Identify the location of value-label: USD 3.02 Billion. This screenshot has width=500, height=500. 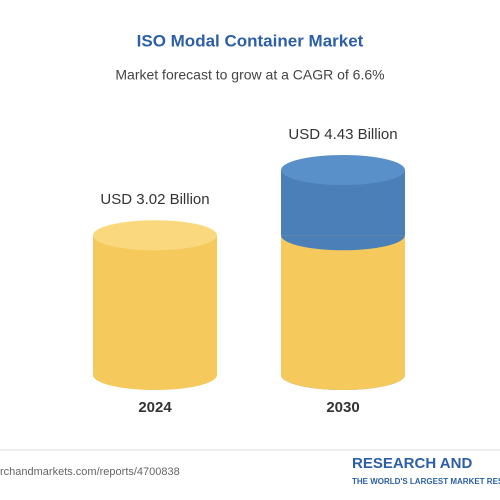
(154, 199).